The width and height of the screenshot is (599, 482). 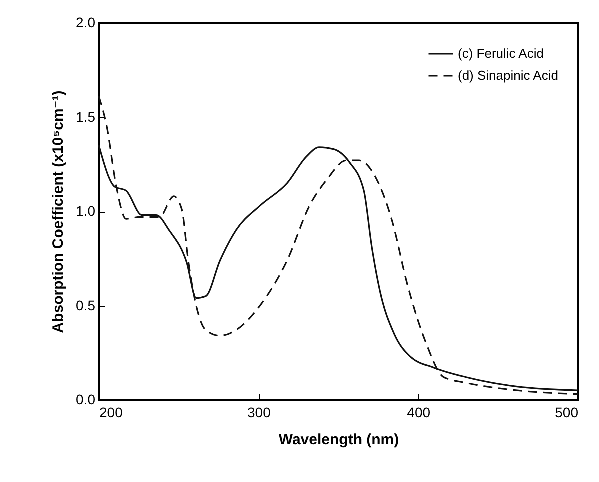 What do you see at coordinates (508, 75) in the screenshot?
I see `legend-label: (d) Sinapinic Acid` at bounding box center [508, 75].